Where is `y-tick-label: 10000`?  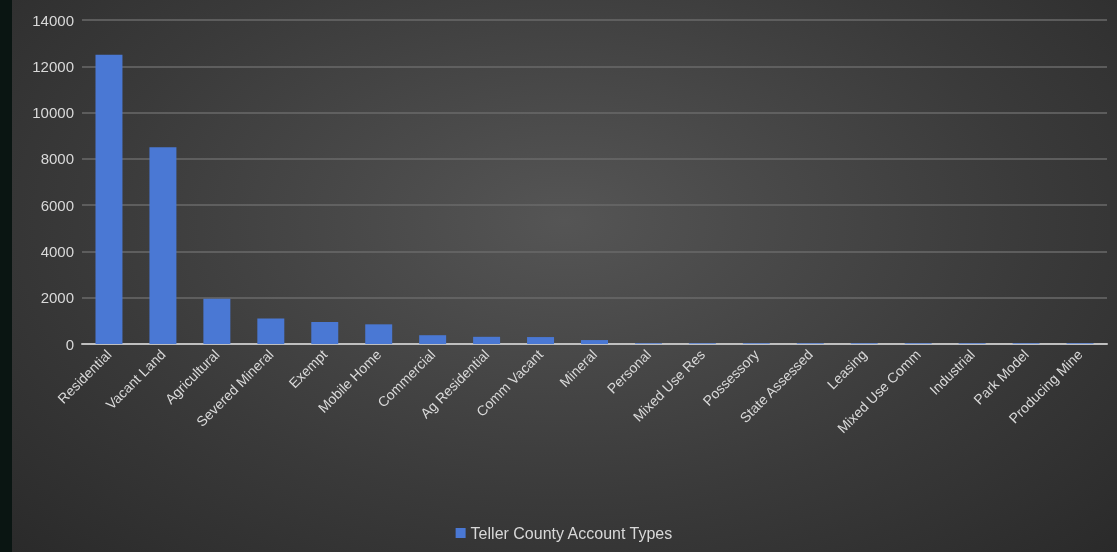 y-tick-label: 10000 is located at coordinates (53, 113).